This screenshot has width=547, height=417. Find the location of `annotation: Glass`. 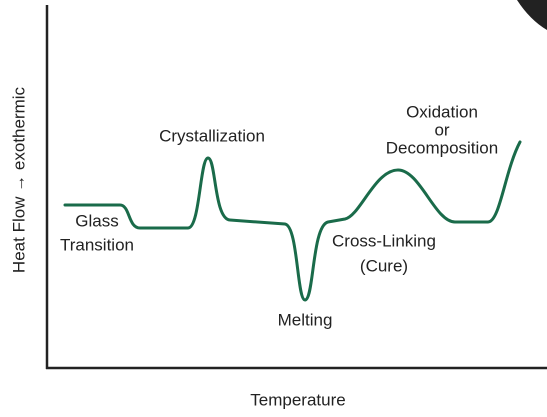

annotation: Glass is located at coordinates (96, 220).